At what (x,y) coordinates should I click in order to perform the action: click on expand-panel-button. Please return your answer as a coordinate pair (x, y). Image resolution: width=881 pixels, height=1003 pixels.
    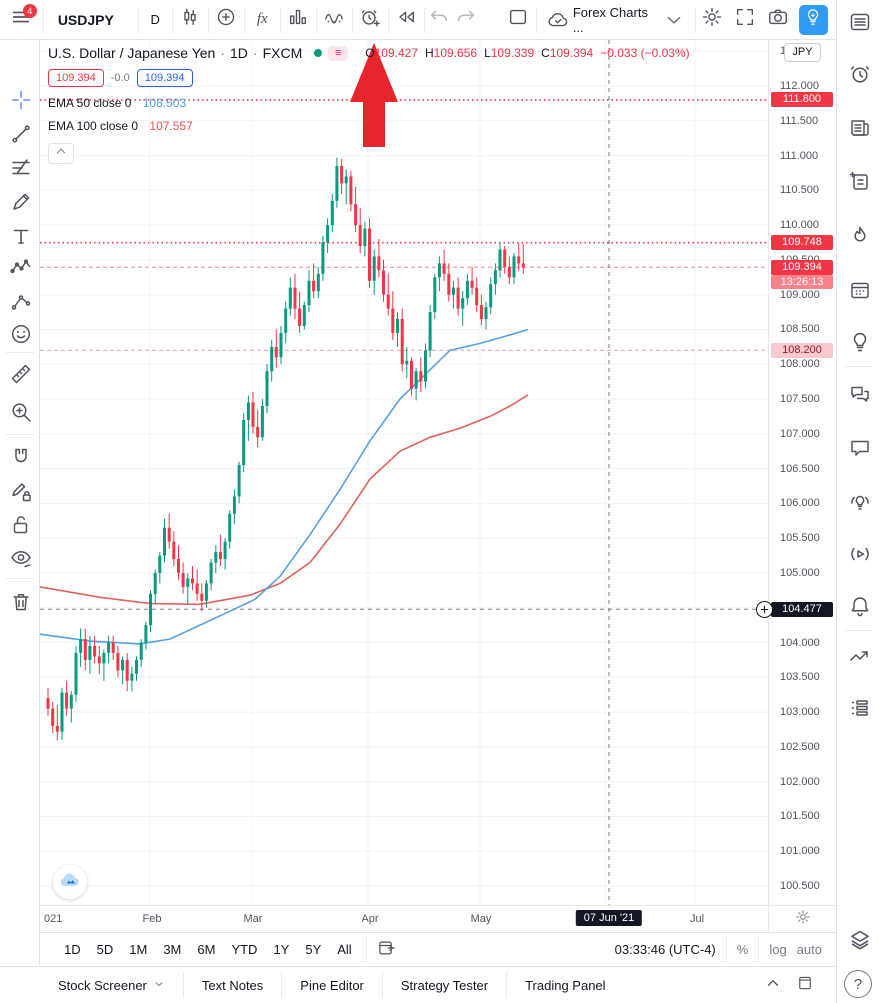
    Looking at the image, I should click on (773, 985).